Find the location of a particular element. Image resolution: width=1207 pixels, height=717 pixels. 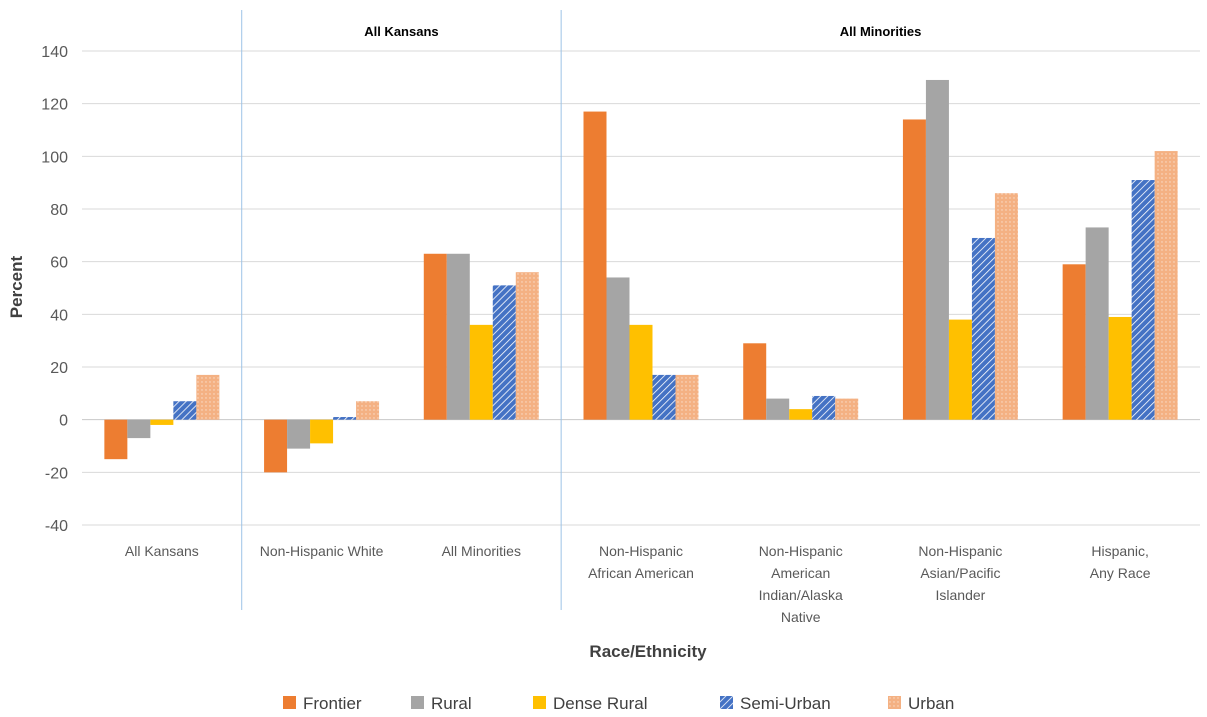

y-tick-label: 60 is located at coordinates (59, 263).